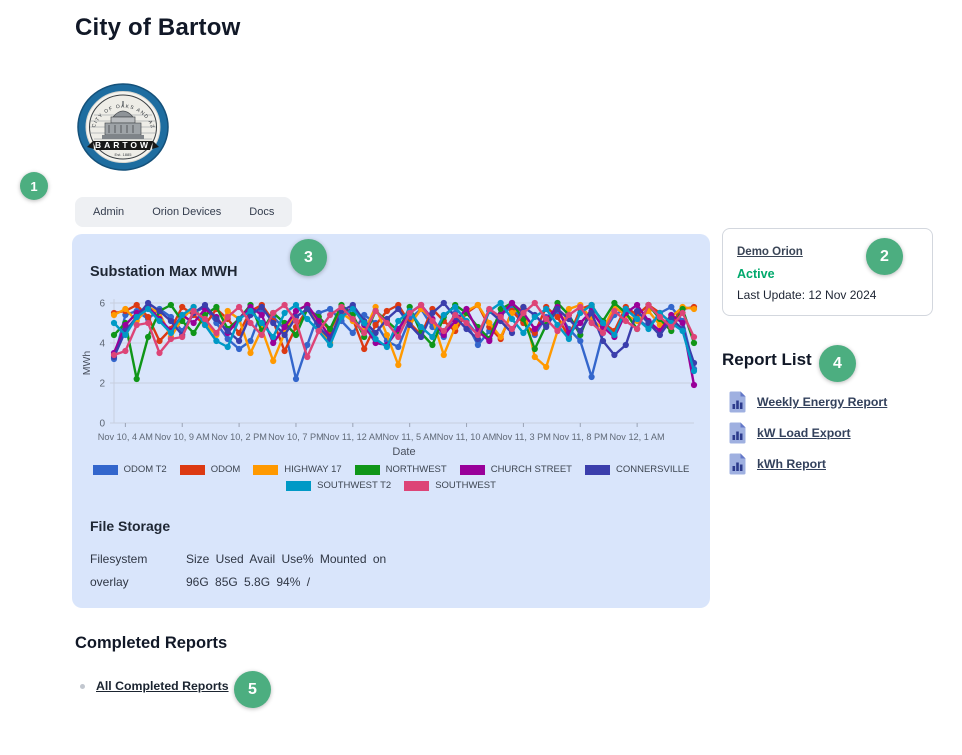 The image size is (962, 755). What do you see at coordinates (837, 363) in the screenshot?
I see `annotation-badge-4: 4` at bounding box center [837, 363].